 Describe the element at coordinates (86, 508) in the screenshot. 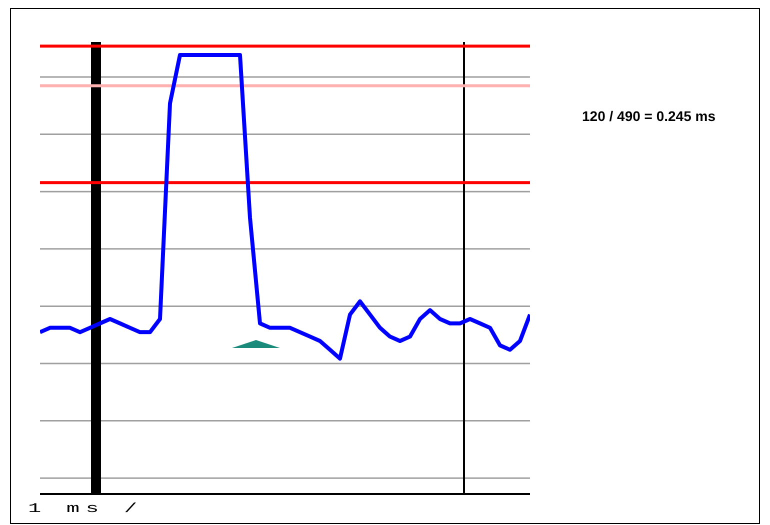

I see `text: 1 ms /` at that location.